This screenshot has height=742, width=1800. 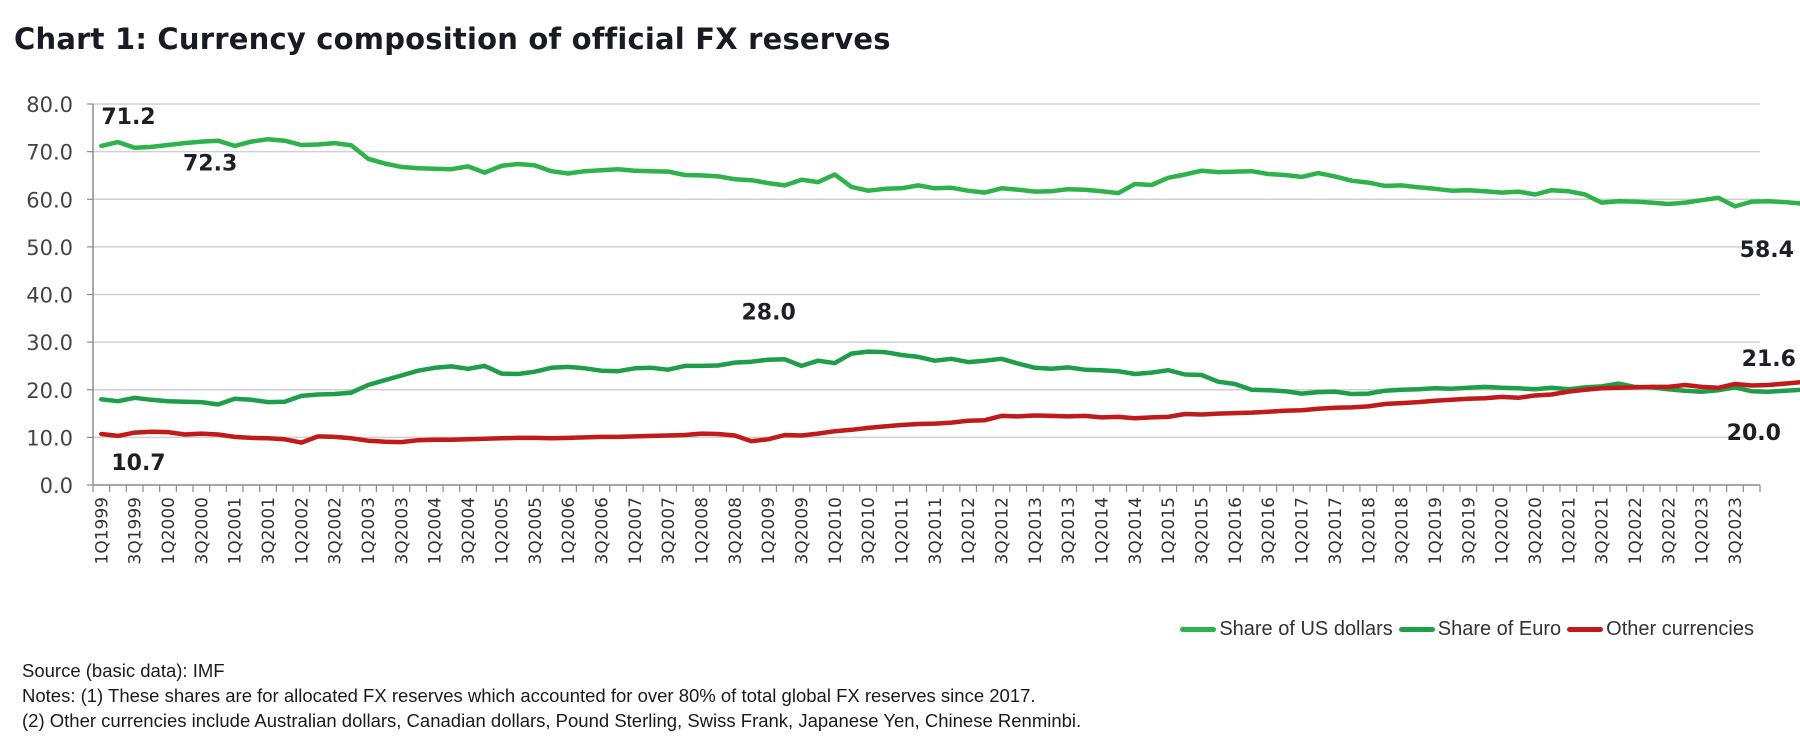 I want to click on data-label: 10.7, so click(x=138, y=463).